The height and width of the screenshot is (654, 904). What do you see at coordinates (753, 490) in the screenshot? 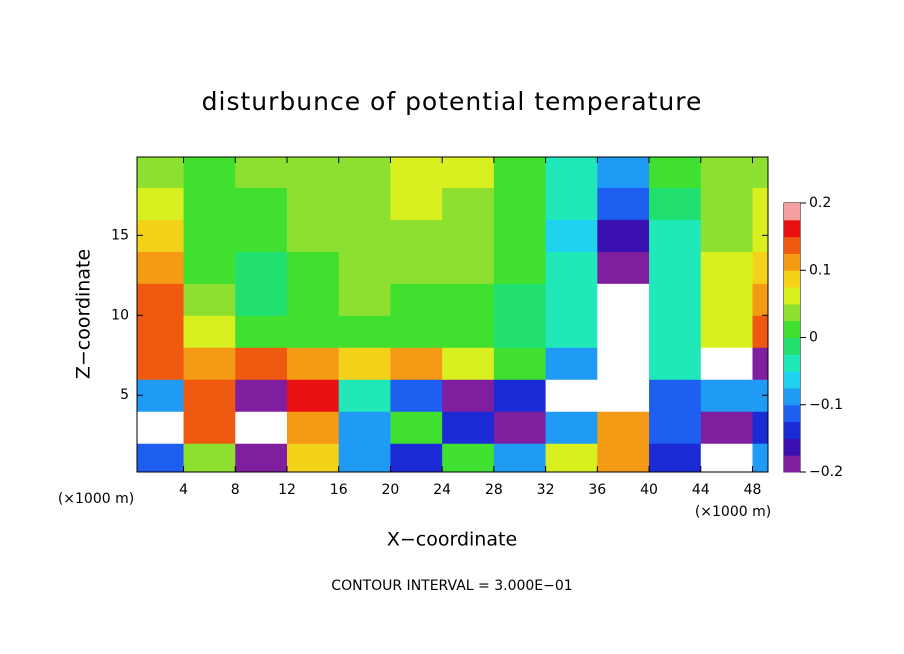
I see `x-tick-label: 48` at bounding box center [753, 490].